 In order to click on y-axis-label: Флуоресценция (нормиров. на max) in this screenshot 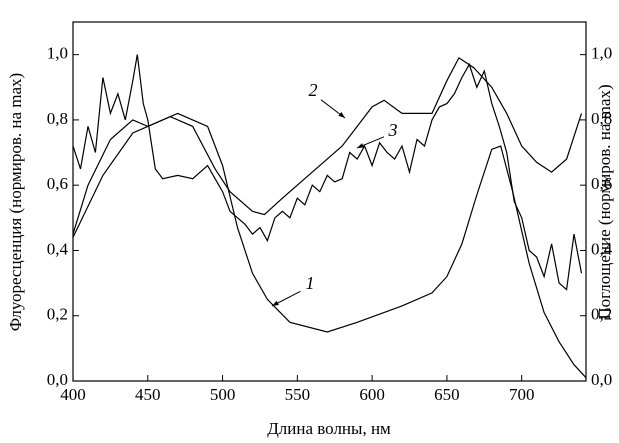, I will do `click(15, 202)`.